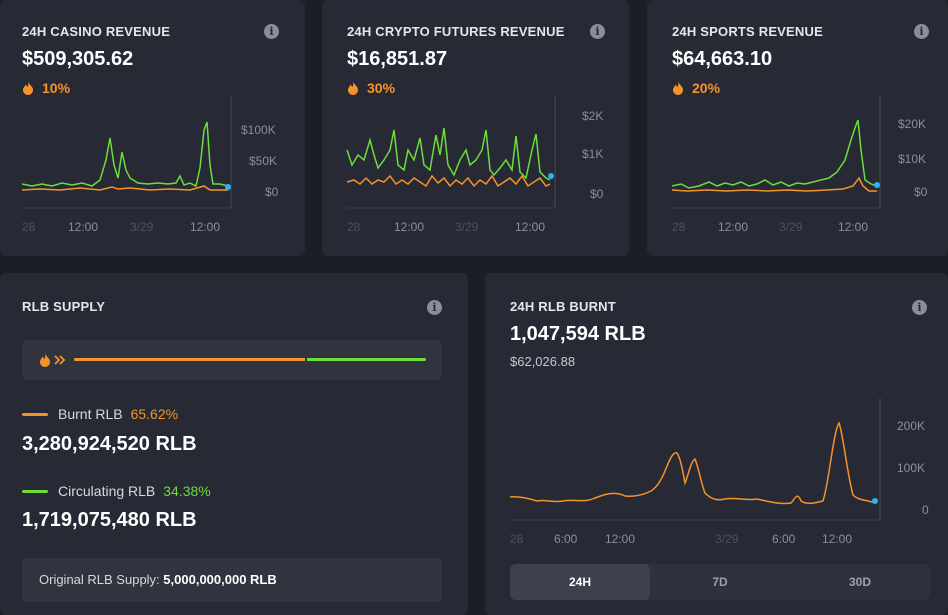  What do you see at coordinates (263, 161) in the screenshot?
I see `y-tick: $50K` at bounding box center [263, 161].